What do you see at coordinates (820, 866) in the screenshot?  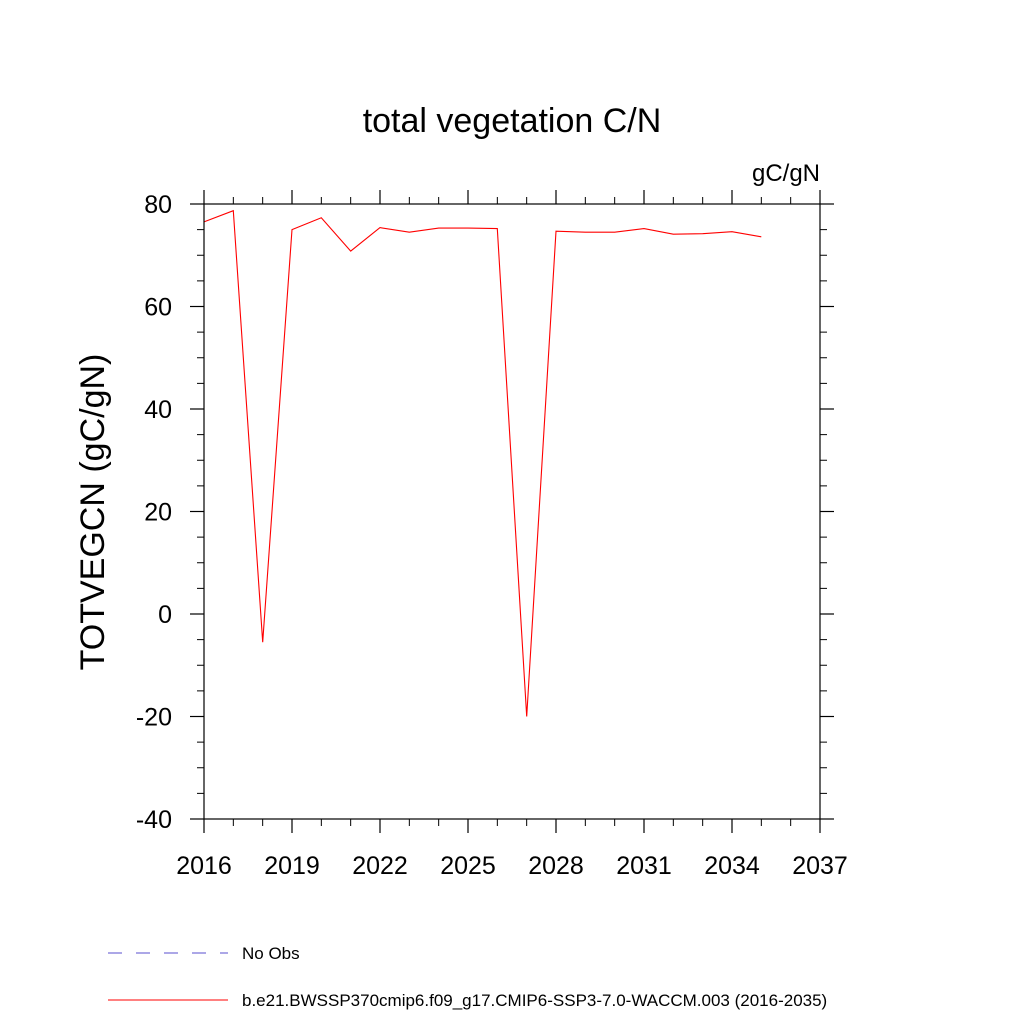 I see `x-tick-label: 2037` at bounding box center [820, 866].